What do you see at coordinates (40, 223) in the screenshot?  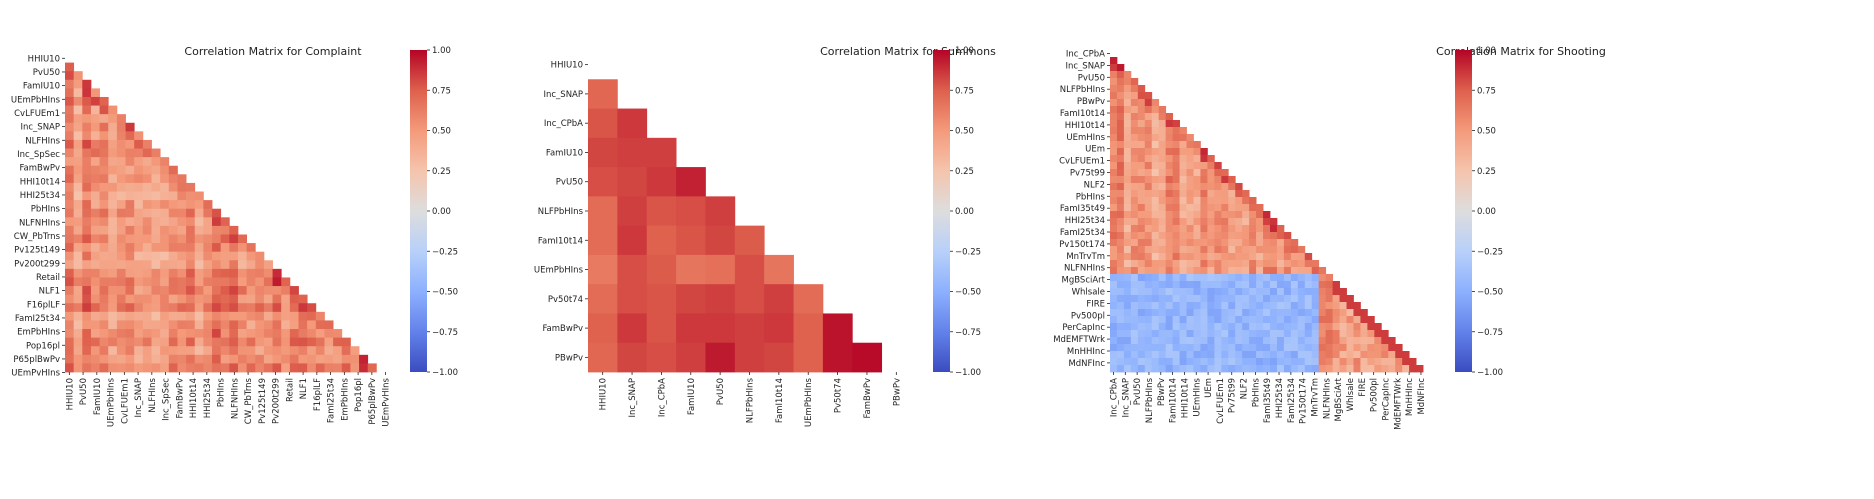 I see `y-tick-label: NLFNHIns` at bounding box center [40, 223].